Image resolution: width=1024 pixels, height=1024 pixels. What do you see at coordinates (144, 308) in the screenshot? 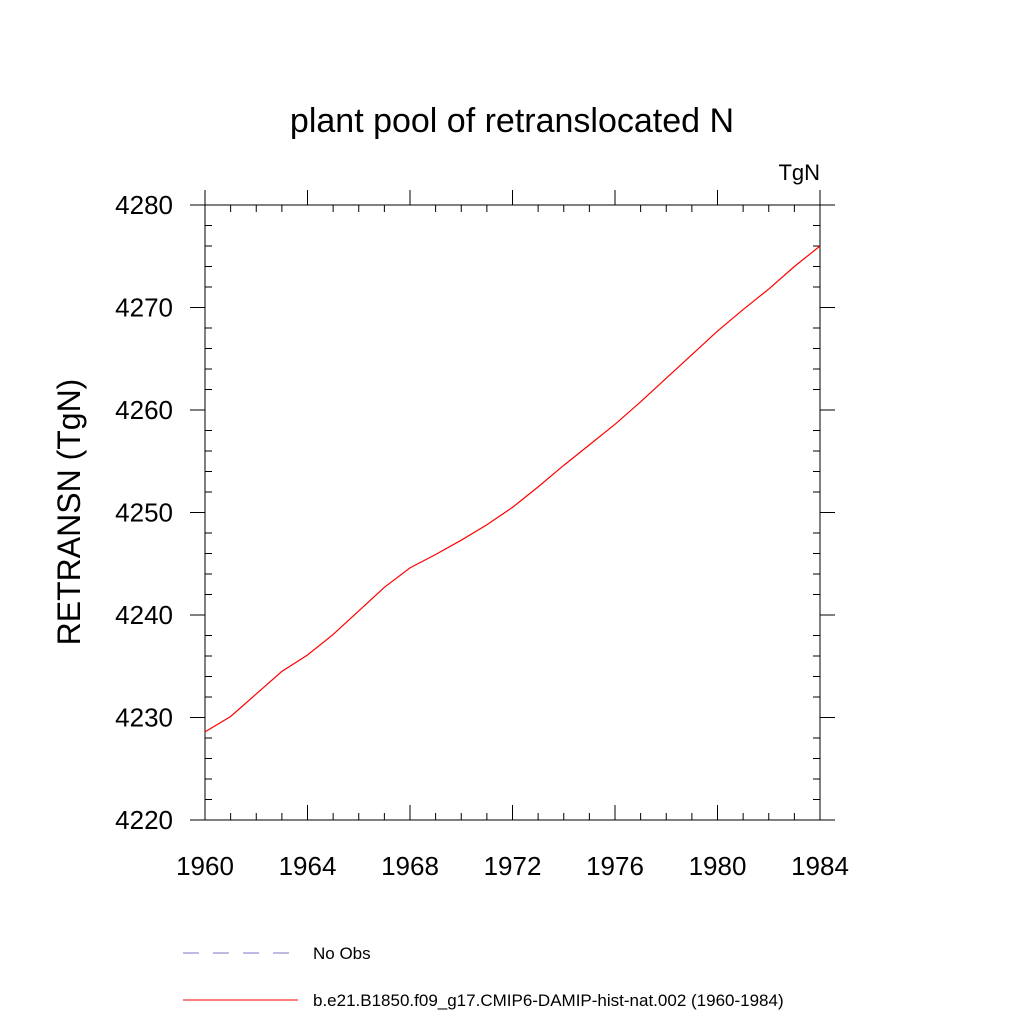
I see `y-tick-label: 4270` at bounding box center [144, 308].